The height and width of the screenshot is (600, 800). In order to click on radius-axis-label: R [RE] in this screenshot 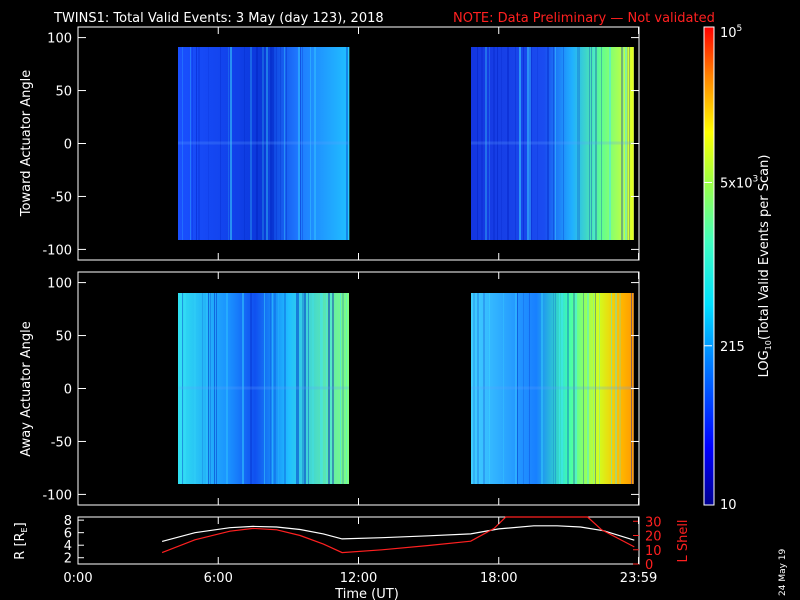, I will do `click(21, 540)`.